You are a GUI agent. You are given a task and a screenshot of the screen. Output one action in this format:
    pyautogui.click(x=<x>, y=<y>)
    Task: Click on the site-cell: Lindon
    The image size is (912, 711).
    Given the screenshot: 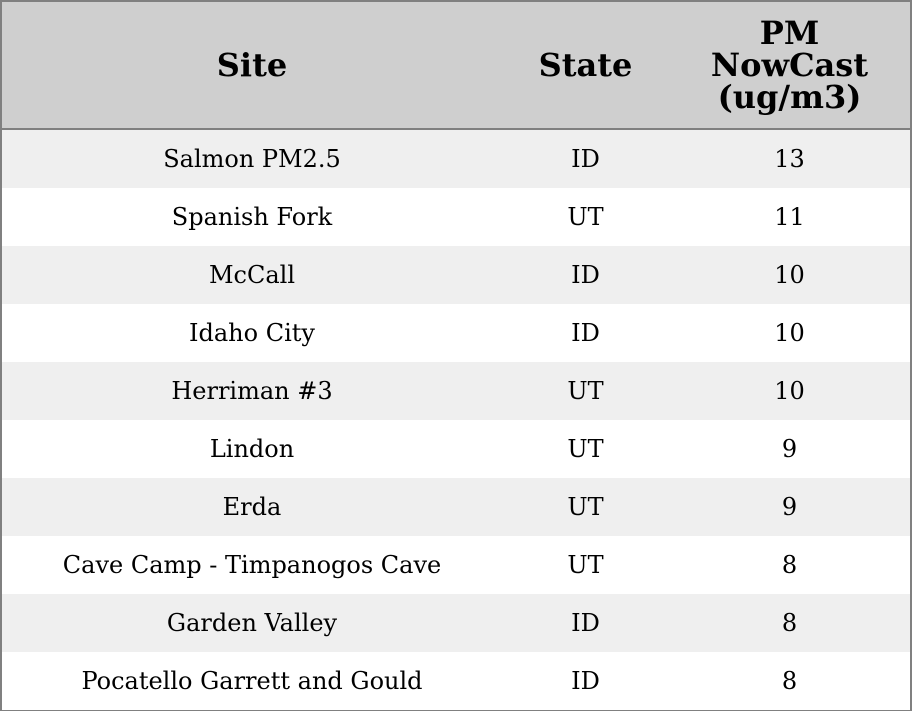 What is the action you would take?
    pyautogui.click(x=252, y=449)
    